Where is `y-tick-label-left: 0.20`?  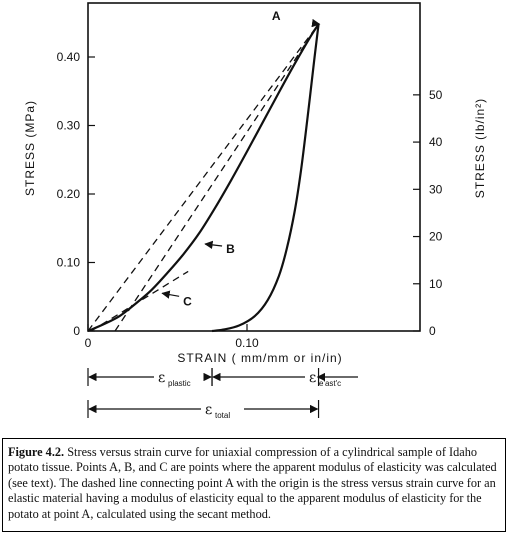 y-tick-label-left: 0.20 is located at coordinates (69, 194).